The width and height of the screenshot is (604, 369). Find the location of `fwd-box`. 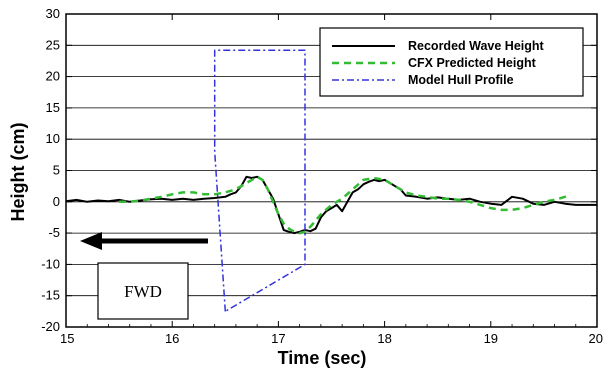

fwd-box is located at coordinates (143, 291).